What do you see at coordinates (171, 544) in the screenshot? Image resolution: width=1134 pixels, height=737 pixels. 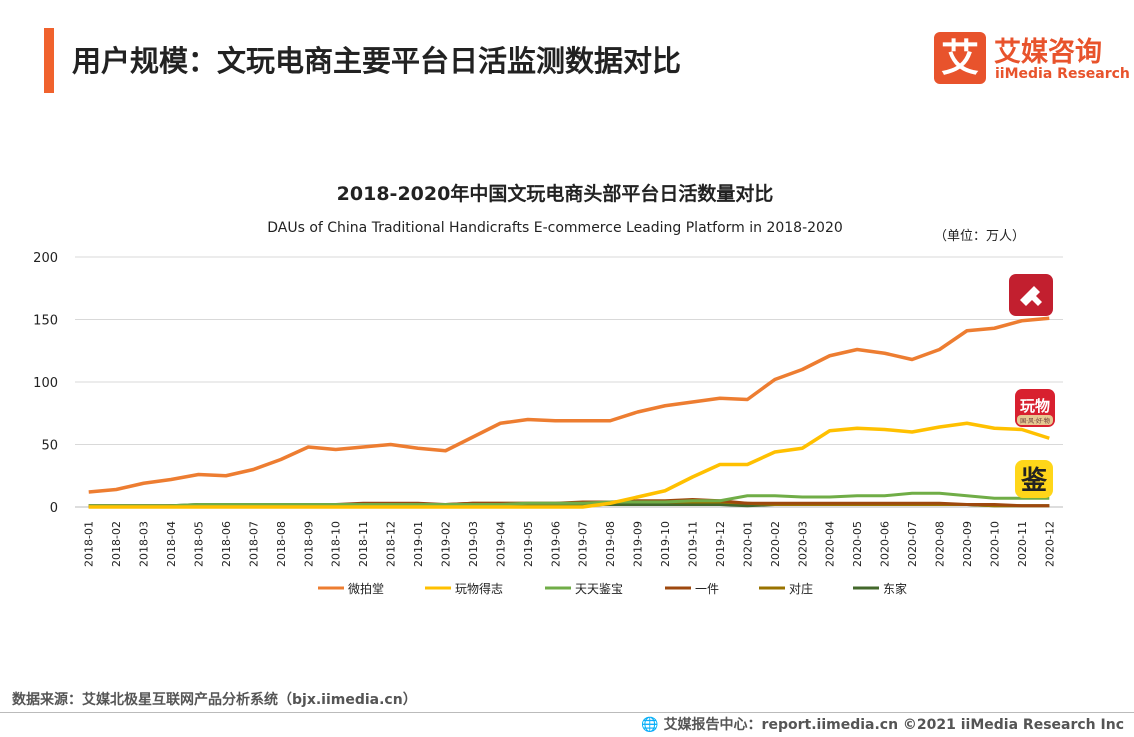 I see `x-tick-label: 2018-04` at bounding box center [171, 544].